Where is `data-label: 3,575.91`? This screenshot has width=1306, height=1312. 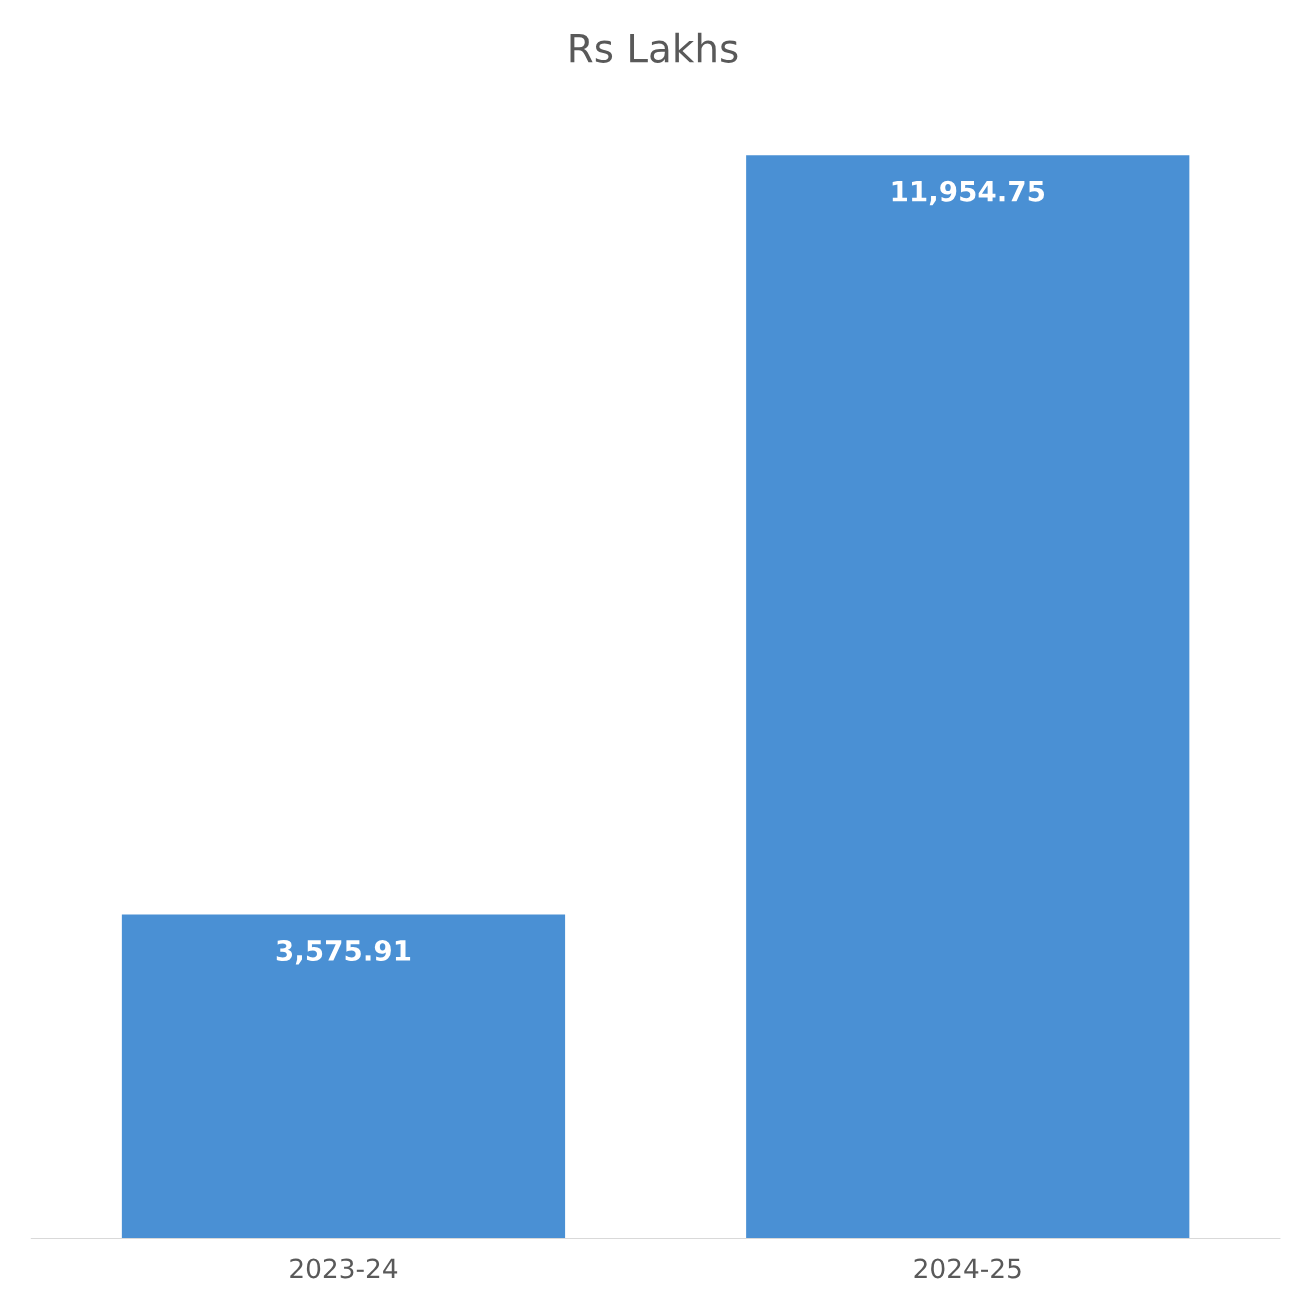
data-label: 3,575.91 is located at coordinates (343, 952).